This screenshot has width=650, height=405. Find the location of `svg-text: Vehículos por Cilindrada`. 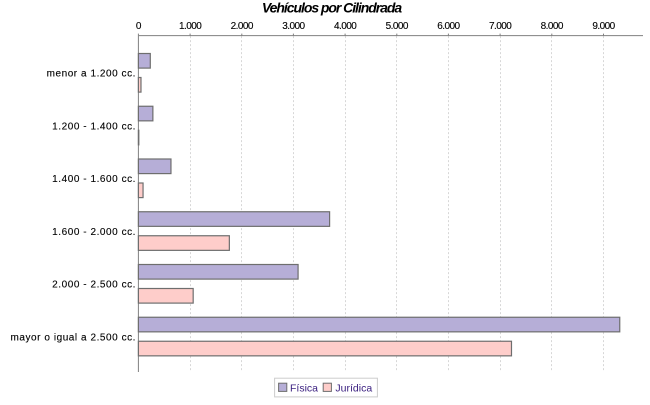

svg-text: Vehículos por Cilindrada is located at coordinates (332, 8).